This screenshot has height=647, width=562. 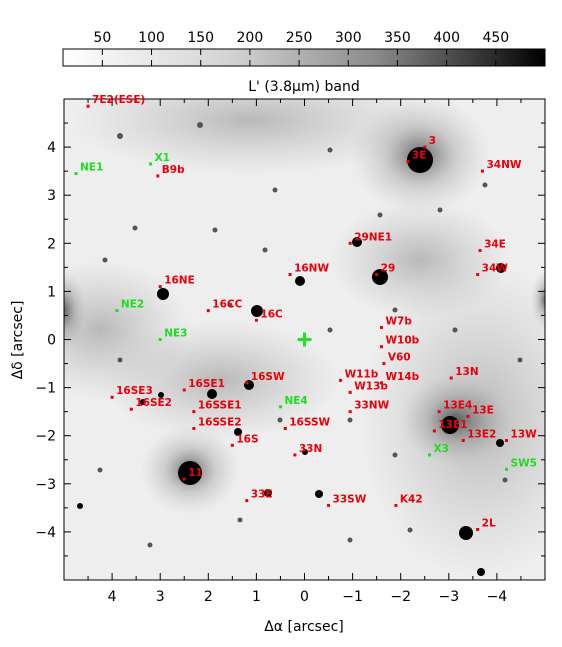 I want to click on x-tick-label: −2, so click(x=400, y=597).